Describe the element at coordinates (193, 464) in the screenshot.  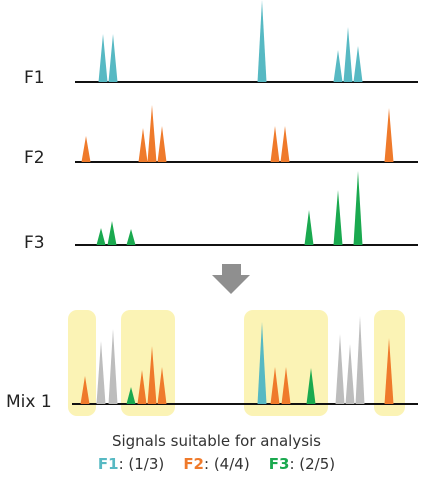
I see `legend-key-f2: F2` at that location.